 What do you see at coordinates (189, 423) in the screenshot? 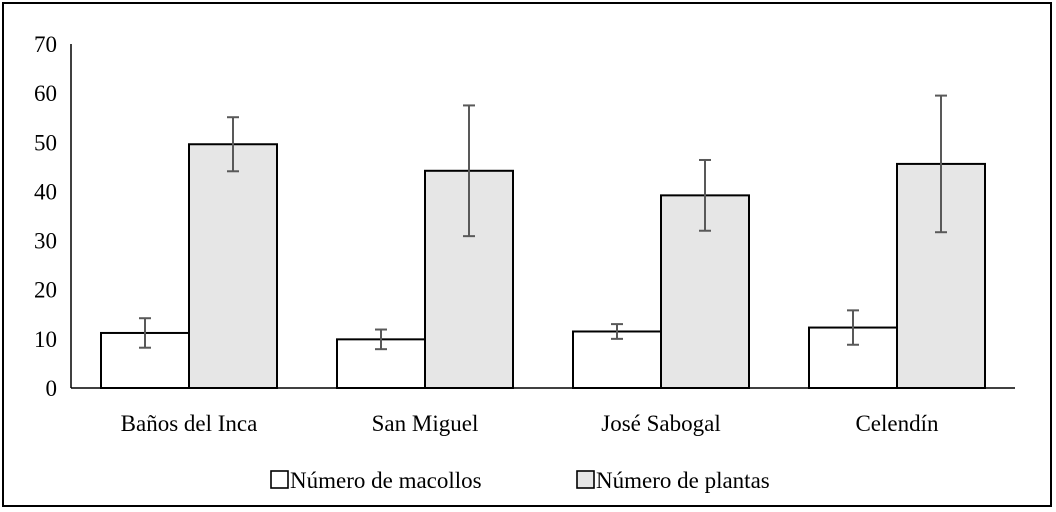
I see `x-tick-label-0: Baños del Inca` at bounding box center [189, 423].